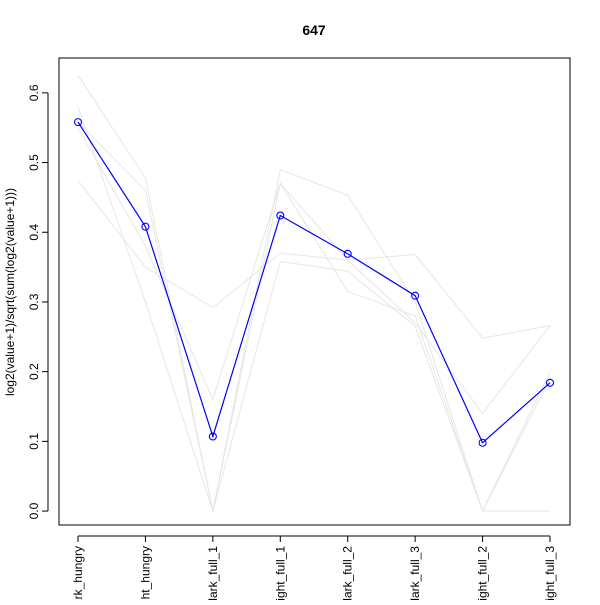 The image size is (600, 605). Describe the element at coordinates (34, 441) in the screenshot. I see `y-tick-label-1: 0.1` at that location.